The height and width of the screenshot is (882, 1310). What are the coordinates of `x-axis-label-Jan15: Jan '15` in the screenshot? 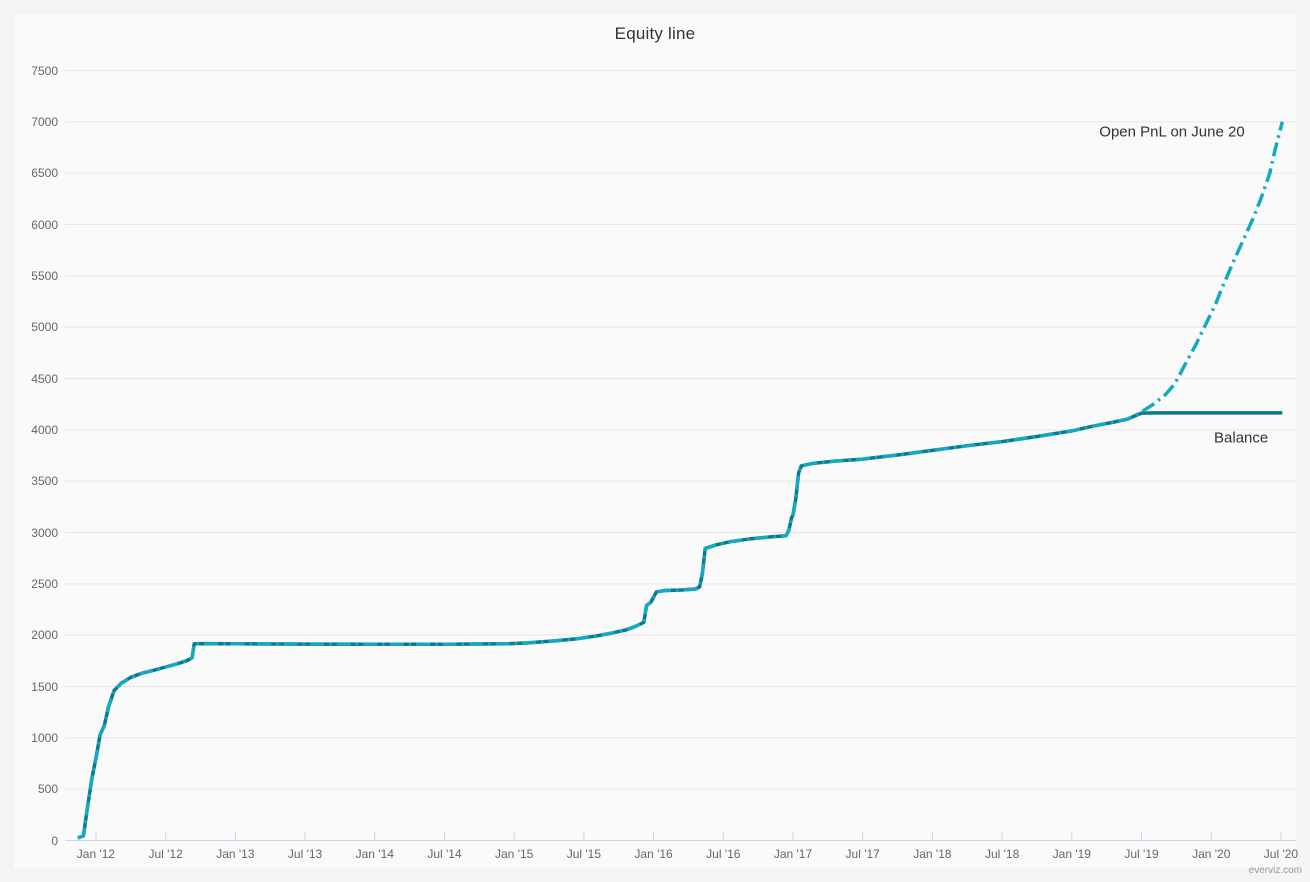 It's located at (514, 853).